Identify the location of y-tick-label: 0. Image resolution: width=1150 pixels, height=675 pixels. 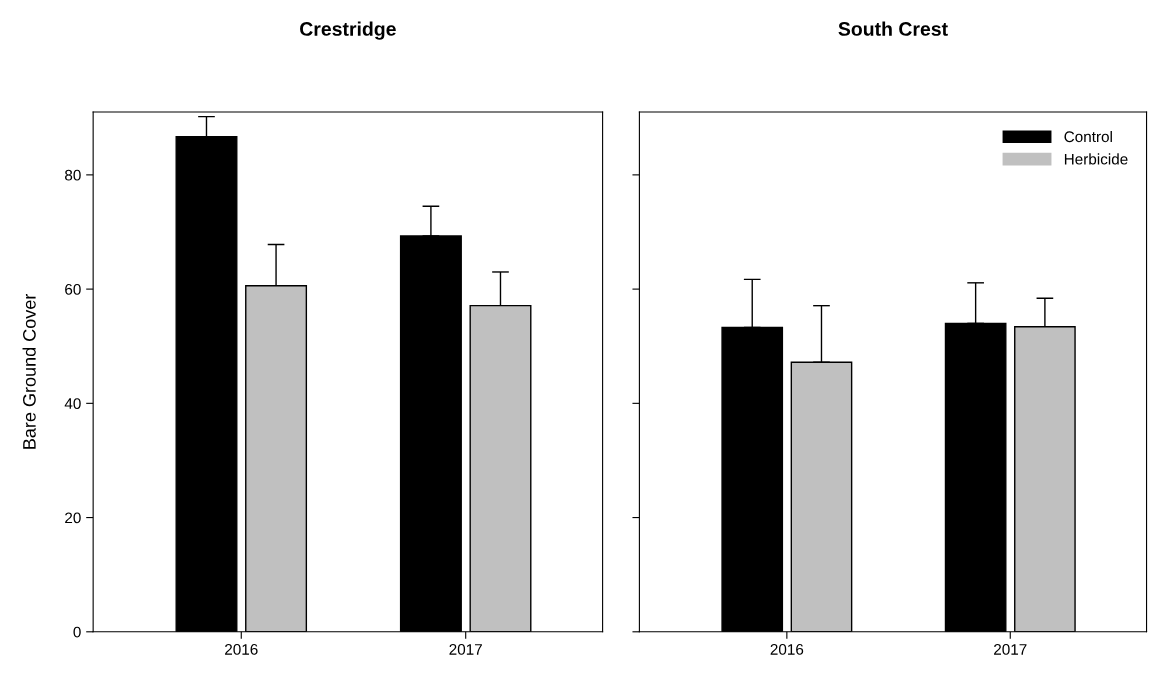
(77, 632).